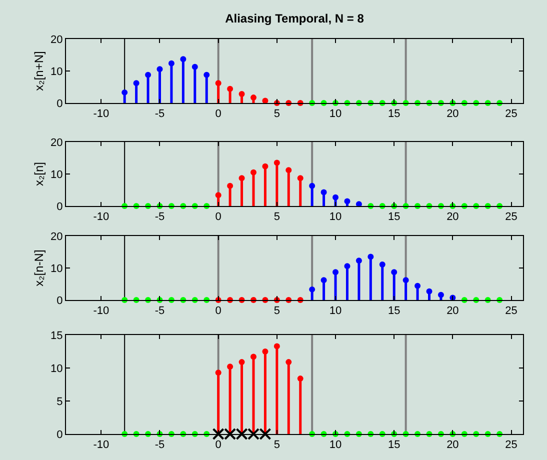 The image size is (547, 460). I want to click on chart-title: Aliasing Temporal, N = 8, so click(294, 18).